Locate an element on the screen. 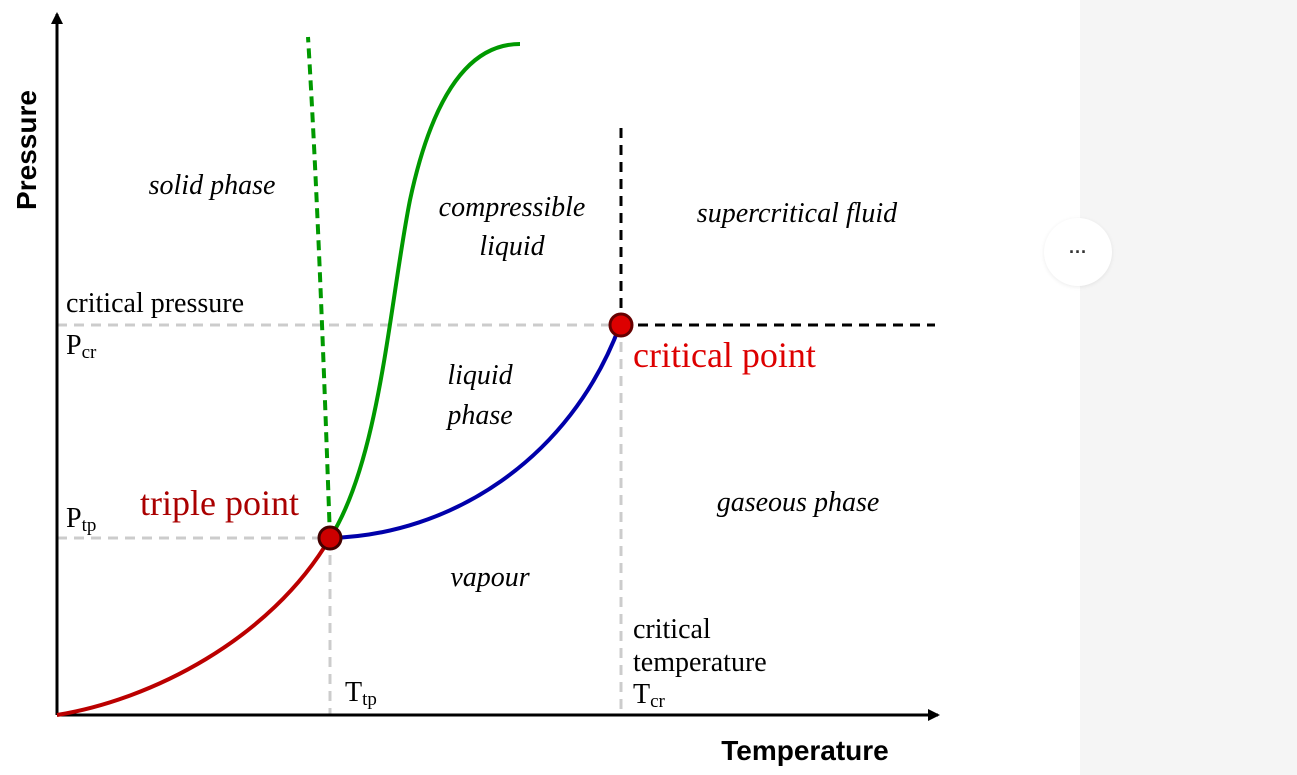 The width and height of the screenshot is (1297, 775). marker-label: temperature is located at coordinates (700, 662).